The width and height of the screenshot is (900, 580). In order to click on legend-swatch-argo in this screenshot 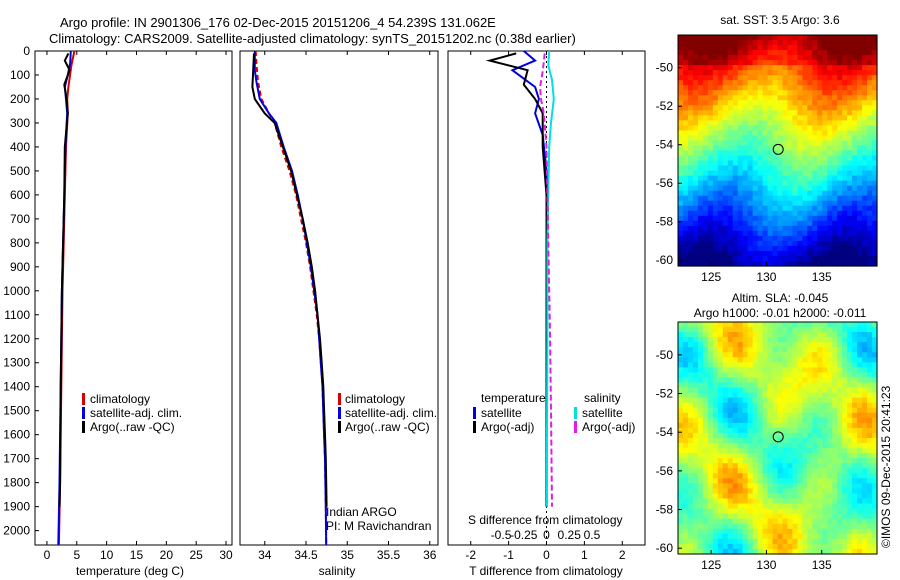, I will do `click(83, 427)`.